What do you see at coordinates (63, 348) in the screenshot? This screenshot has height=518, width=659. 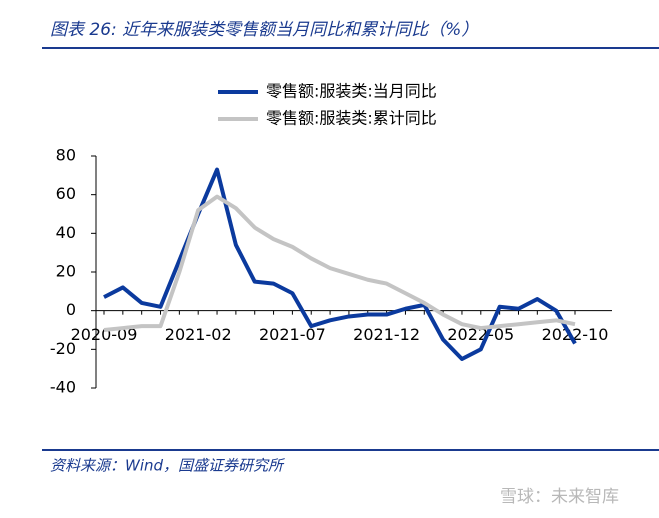 I see `y-tick-label: -20` at bounding box center [63, 348].